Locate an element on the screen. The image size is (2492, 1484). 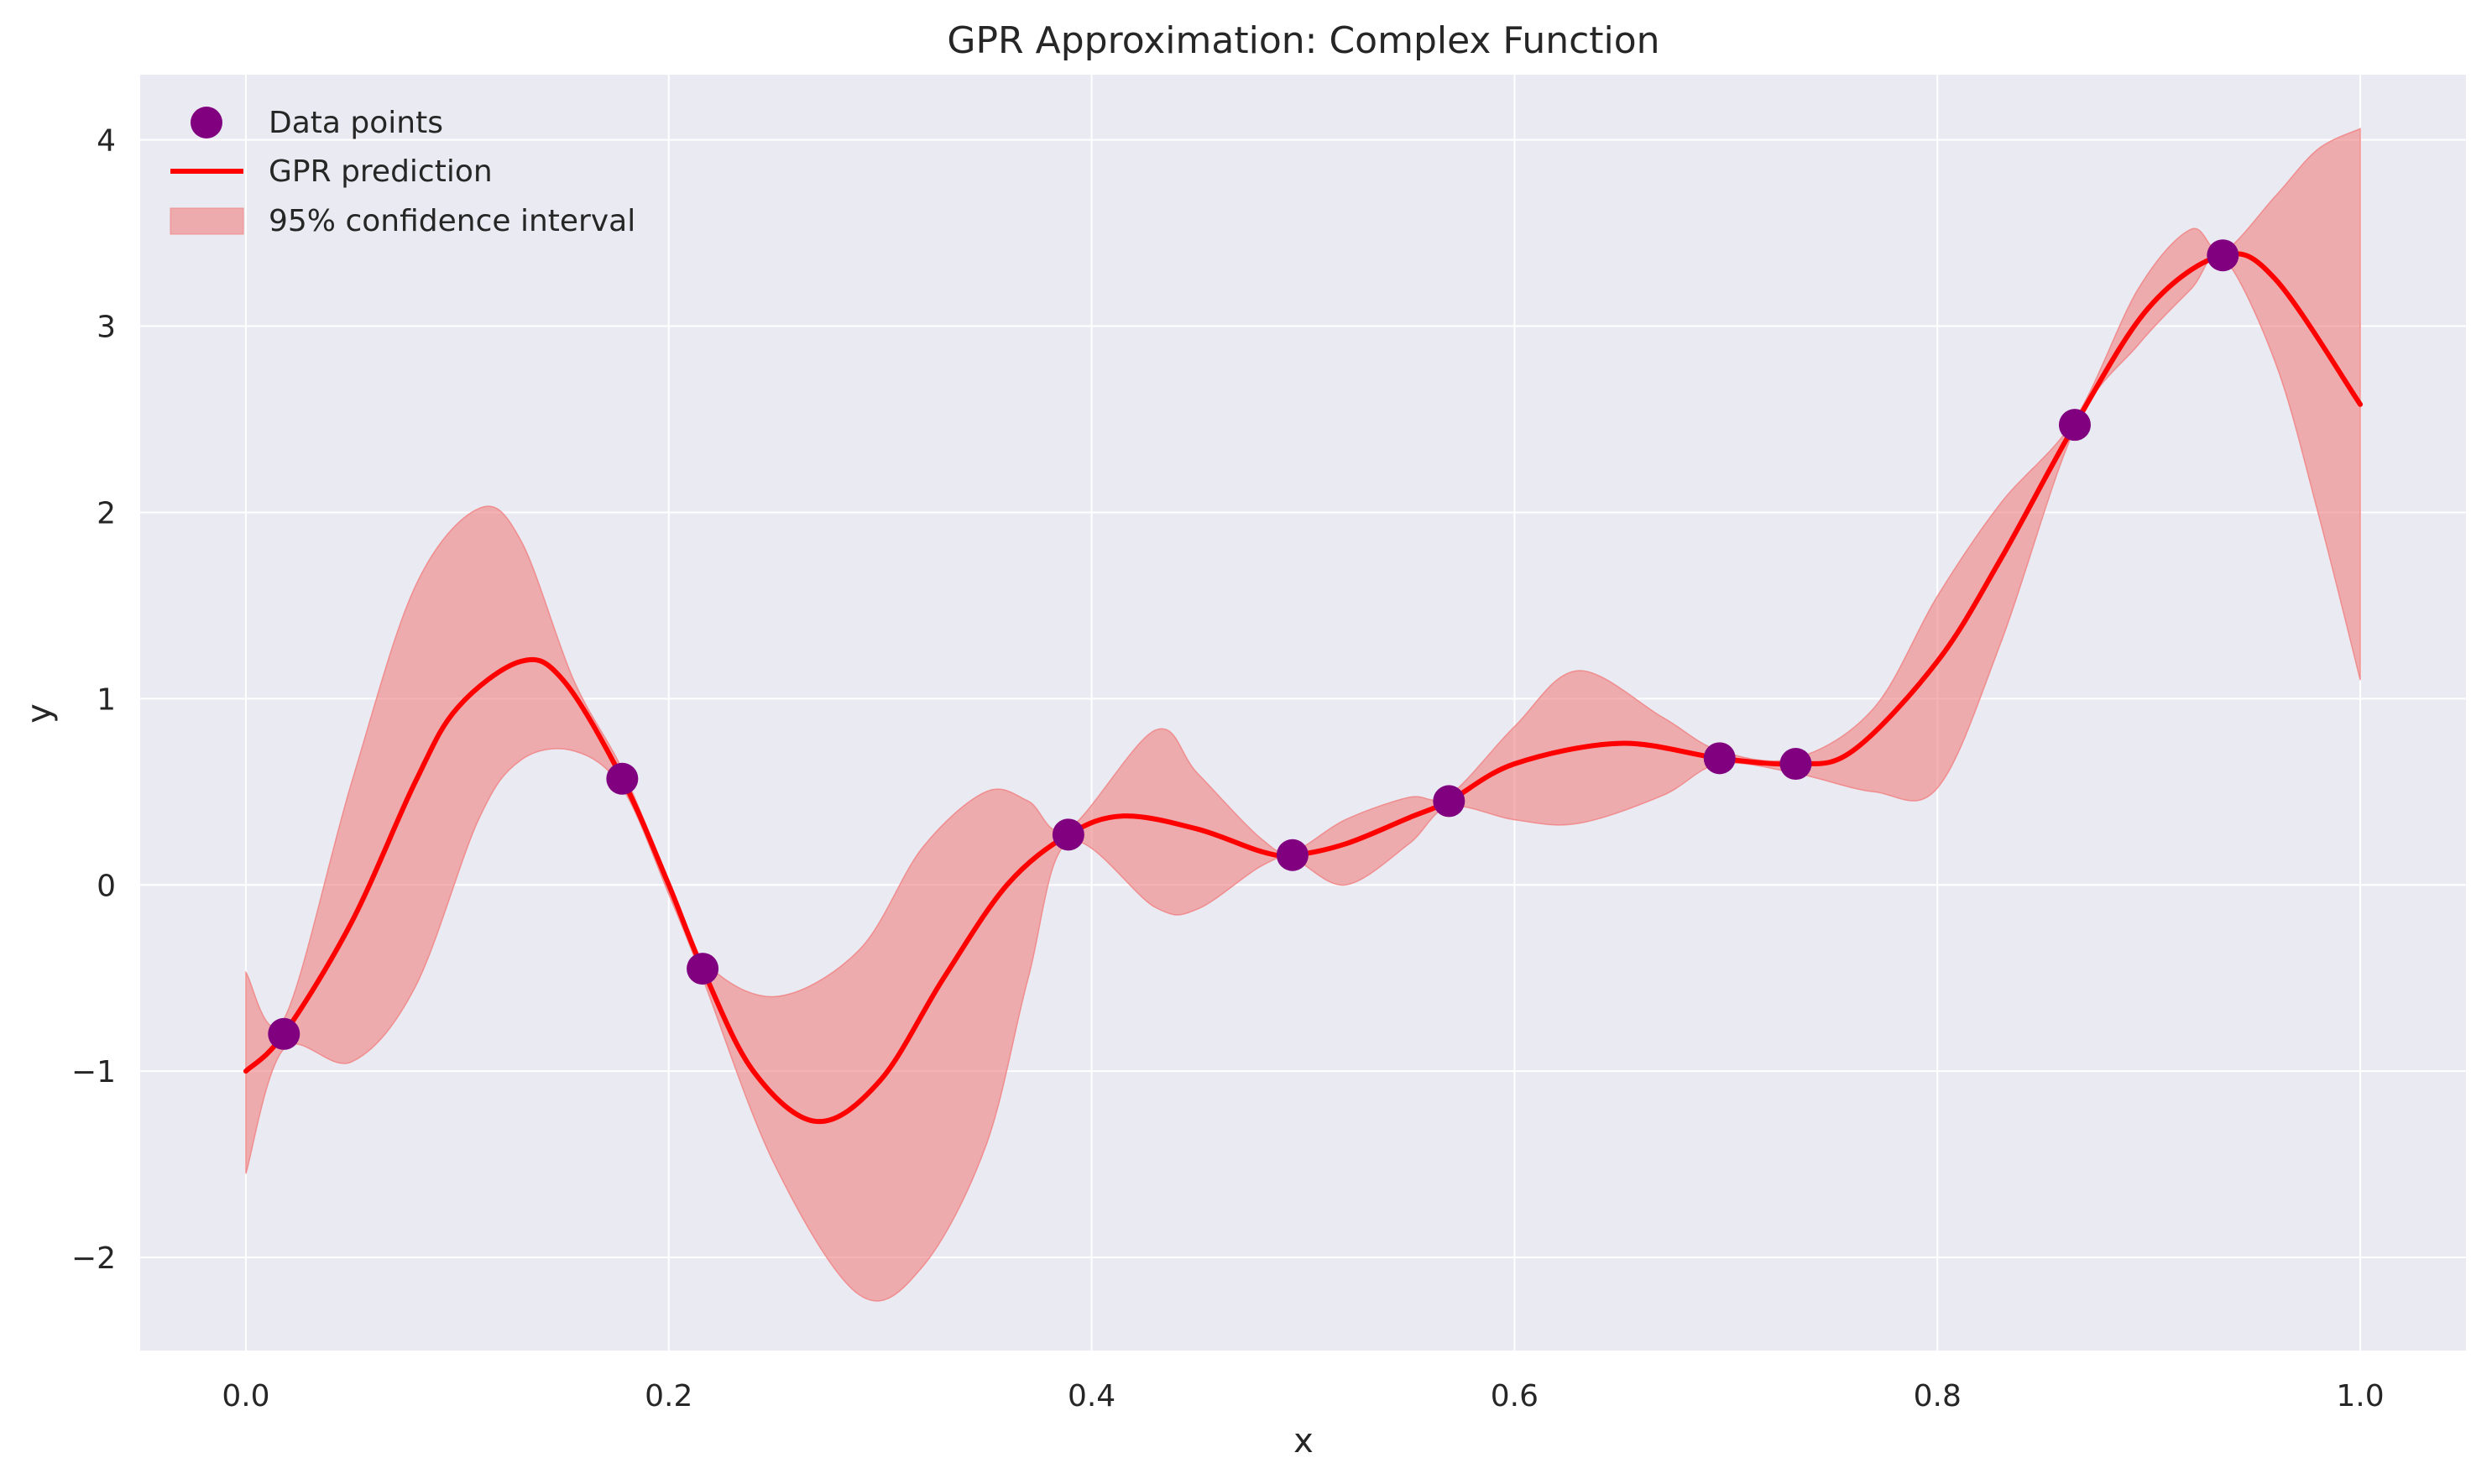
x-tick-label: 0.6 is located at coordinates (1515, 1396).